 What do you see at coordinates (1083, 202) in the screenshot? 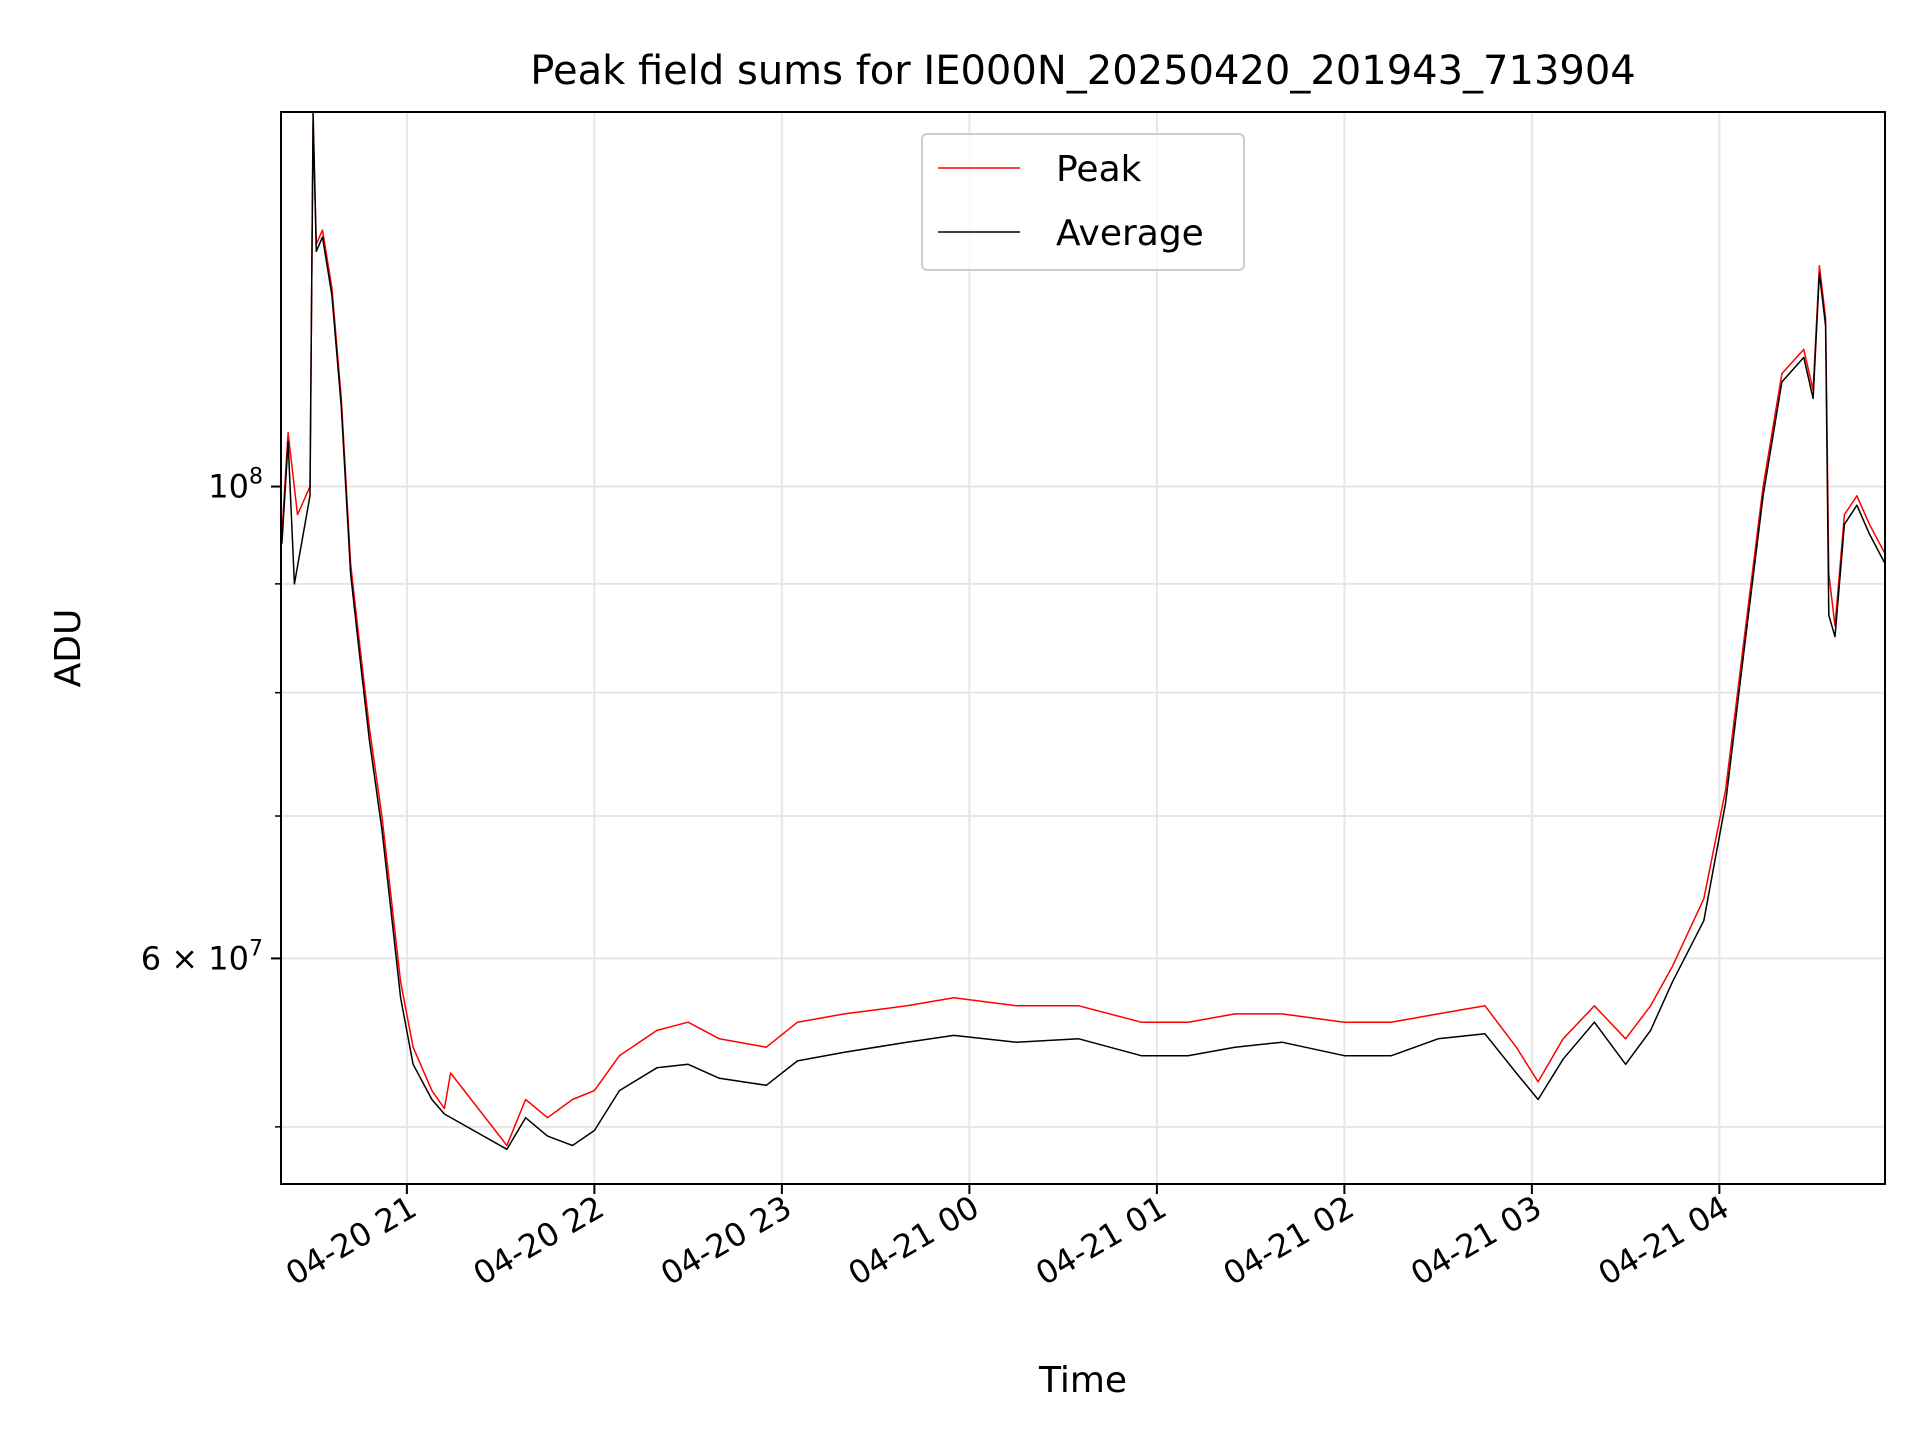
I see `legend: Peak Average` at bounding box center [1083, 202].